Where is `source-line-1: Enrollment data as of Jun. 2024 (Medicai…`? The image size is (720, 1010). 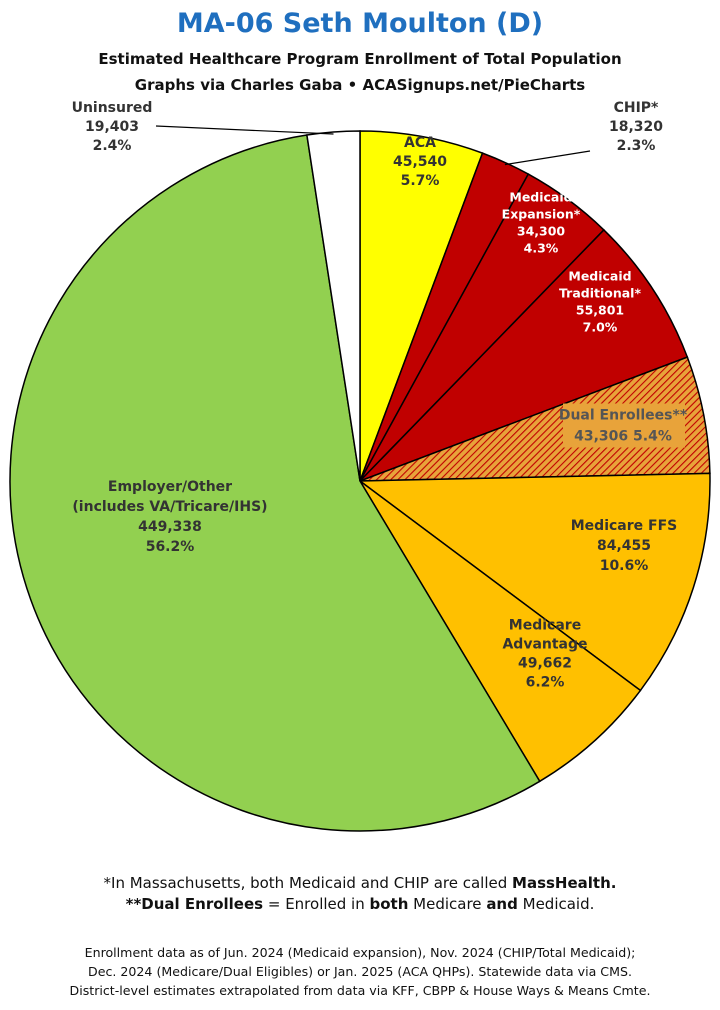 source-line-1: Enrollment data as of Jun. 2024 (Medicai… is located at coordinates (360, 952).